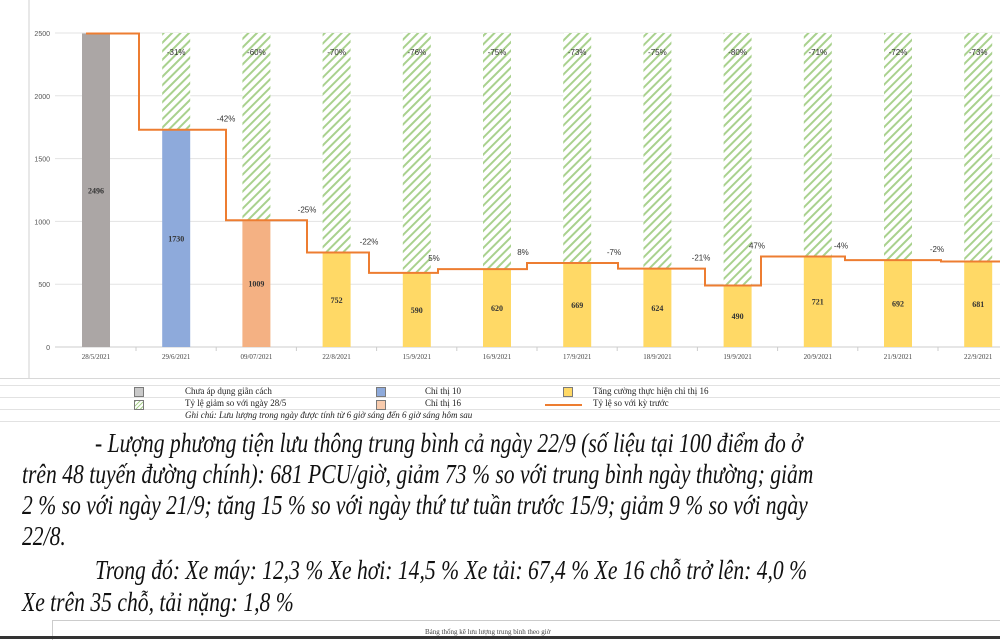  Describe the element at coordinates (256, 52) in the screenshot. I see `reduction-label: -60%` at that location.